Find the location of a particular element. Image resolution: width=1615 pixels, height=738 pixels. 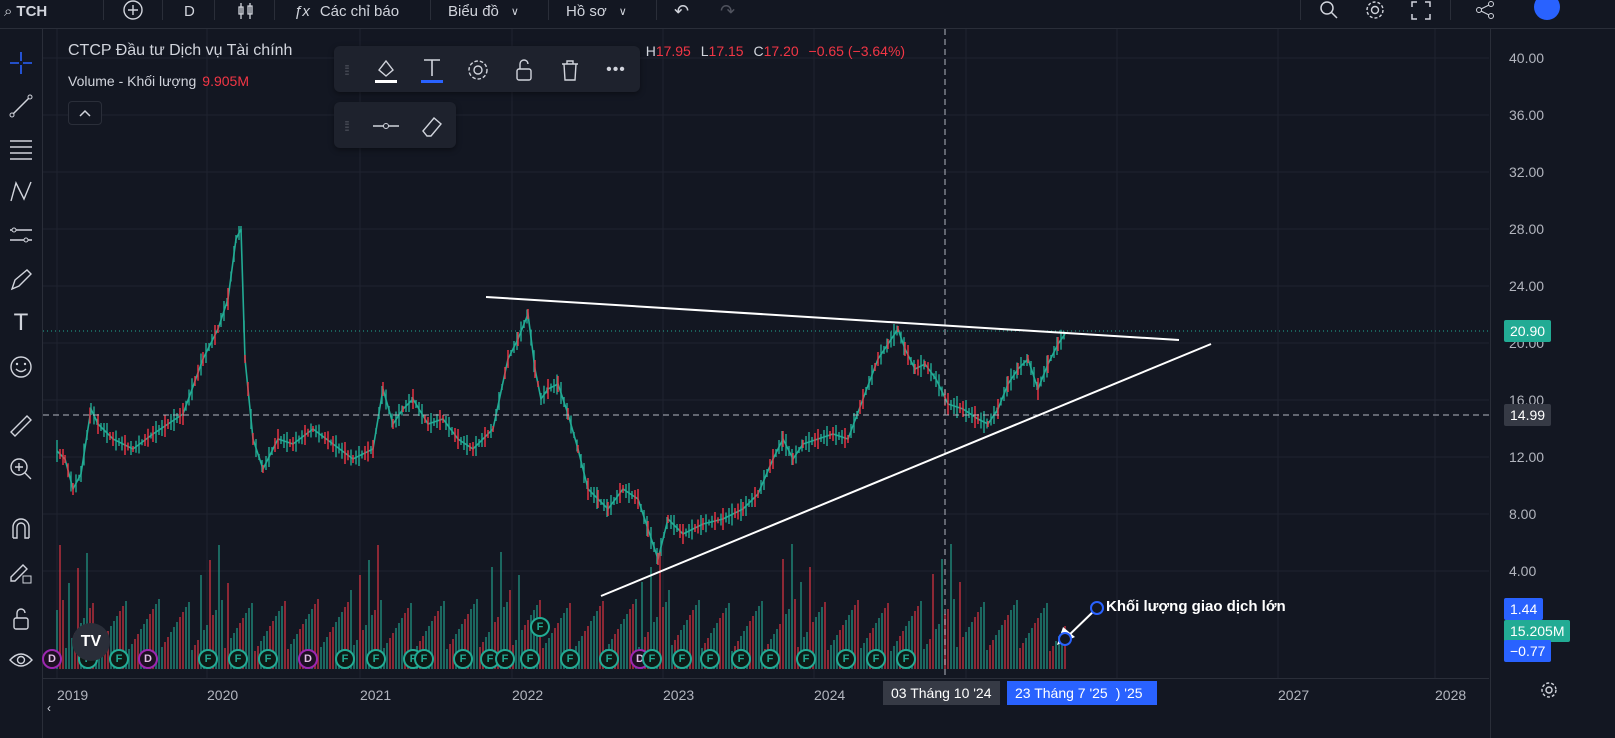

tradingview-logo: TV is located at coordinates (91, 642).